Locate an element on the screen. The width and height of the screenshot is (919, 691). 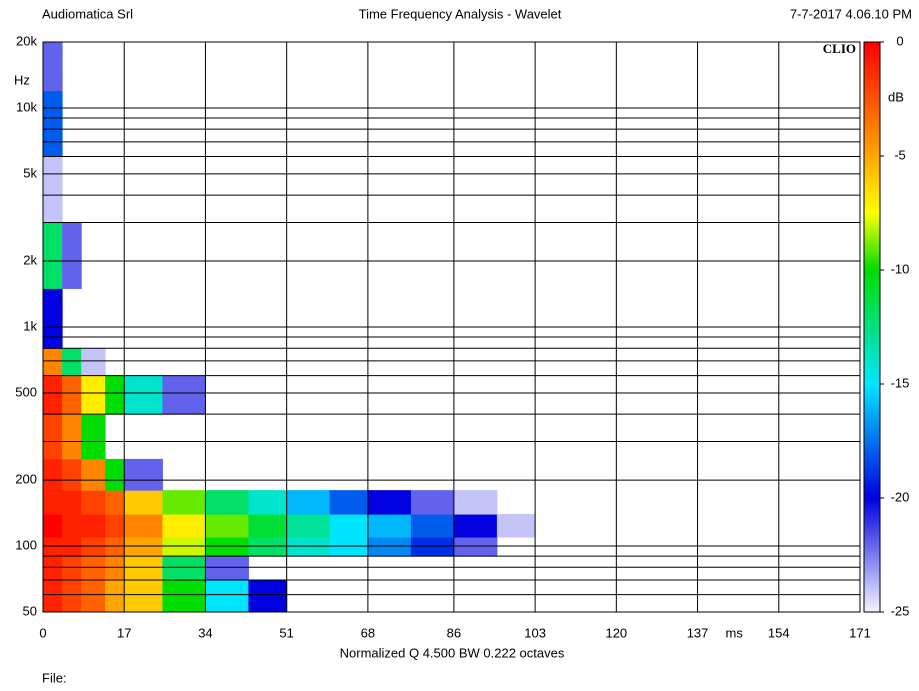
header-right: 7-7-2017 4.06.10 PM is located at coordinates (851, 13).